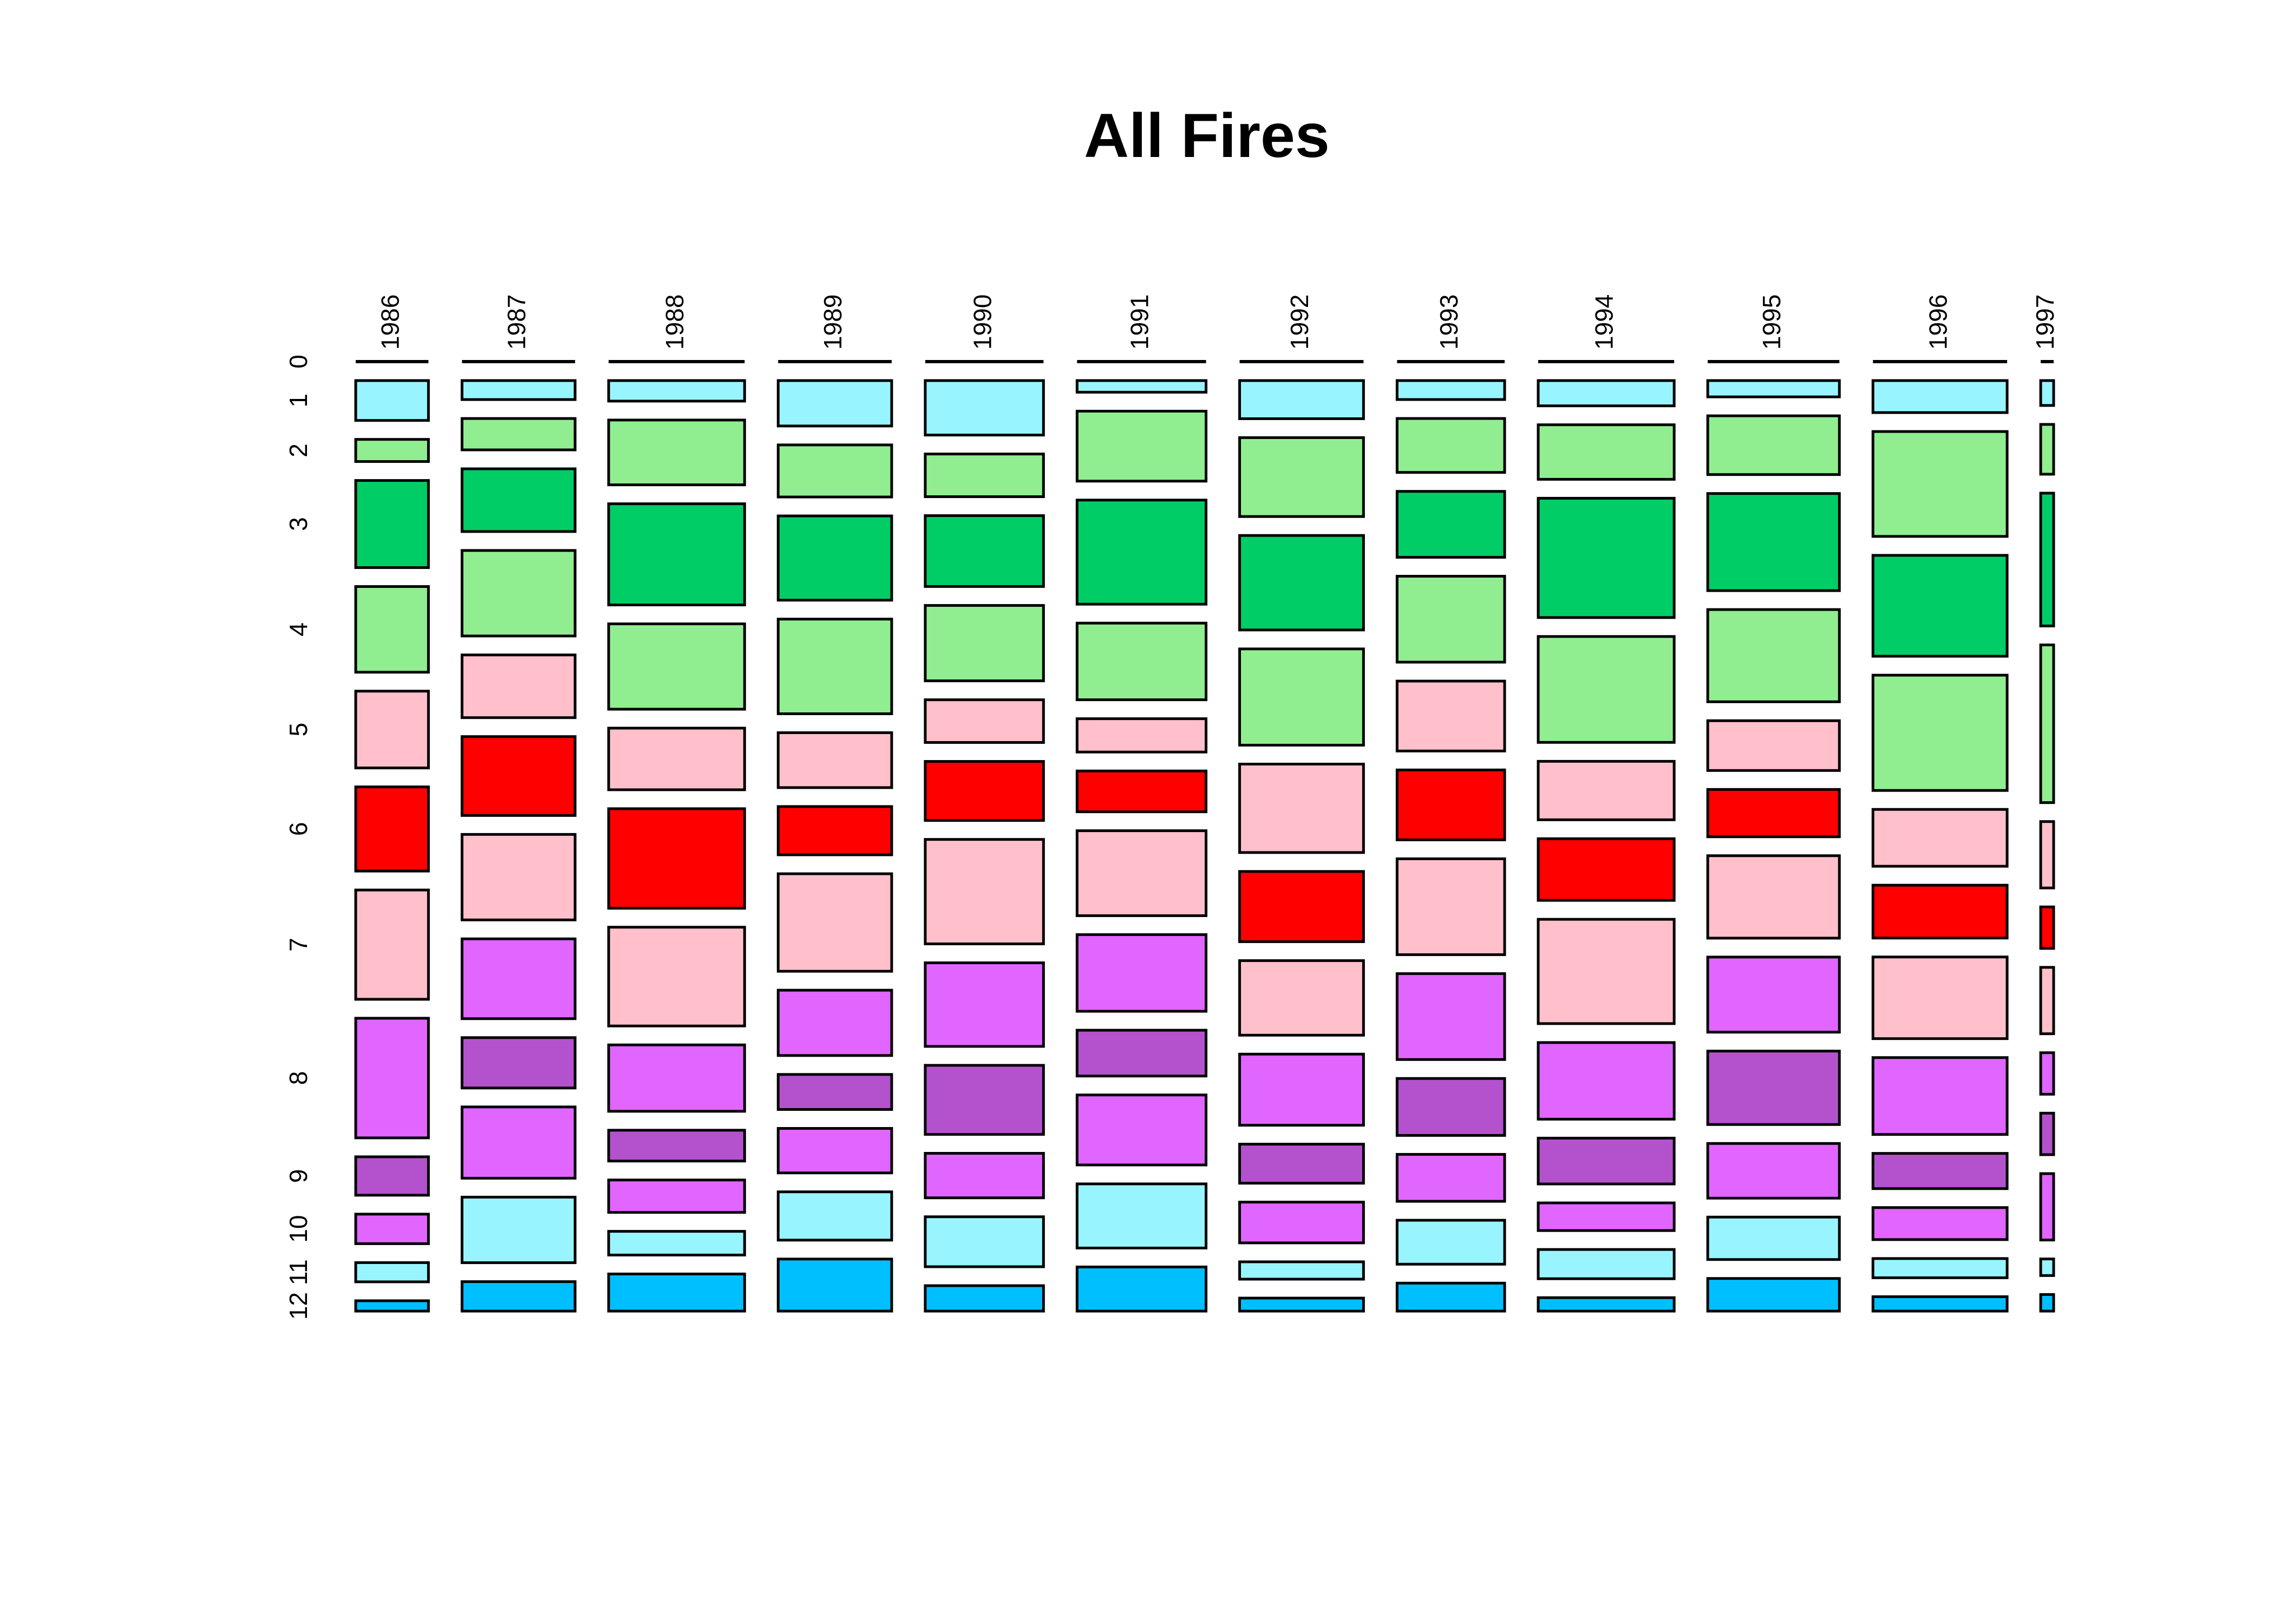 This screenshot has height=1624, width=2274. Describe the element at coordinates (1207, 136) in the screenshot. I see `chart-title: All Fires` at that location.